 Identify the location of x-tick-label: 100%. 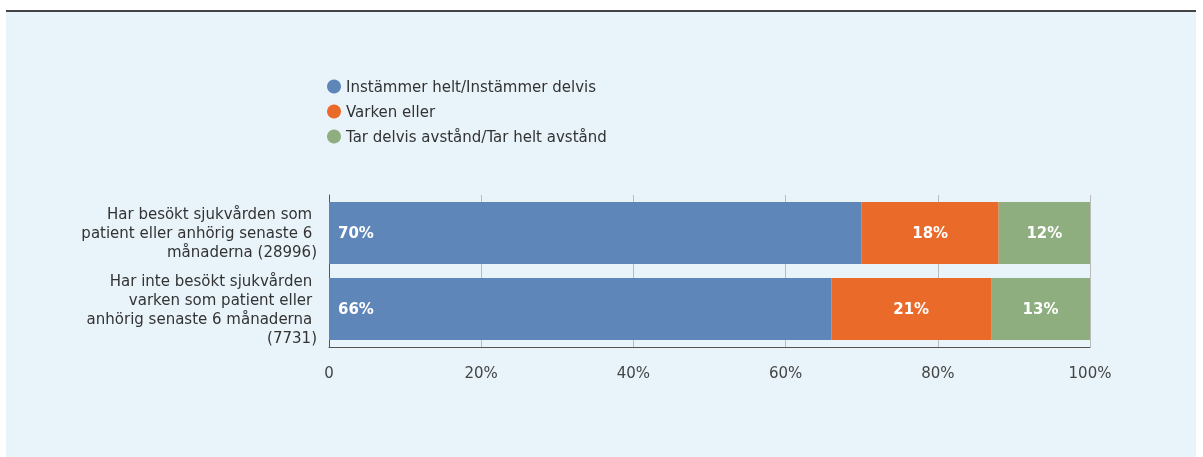
(1090, 372).